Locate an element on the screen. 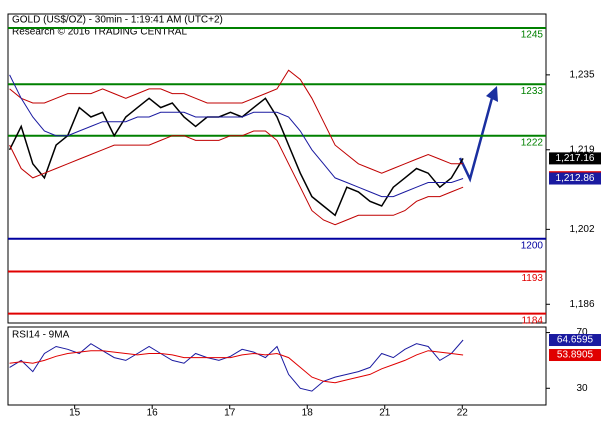  value-tag: 64.6595 is located at coordinates (575, 340).